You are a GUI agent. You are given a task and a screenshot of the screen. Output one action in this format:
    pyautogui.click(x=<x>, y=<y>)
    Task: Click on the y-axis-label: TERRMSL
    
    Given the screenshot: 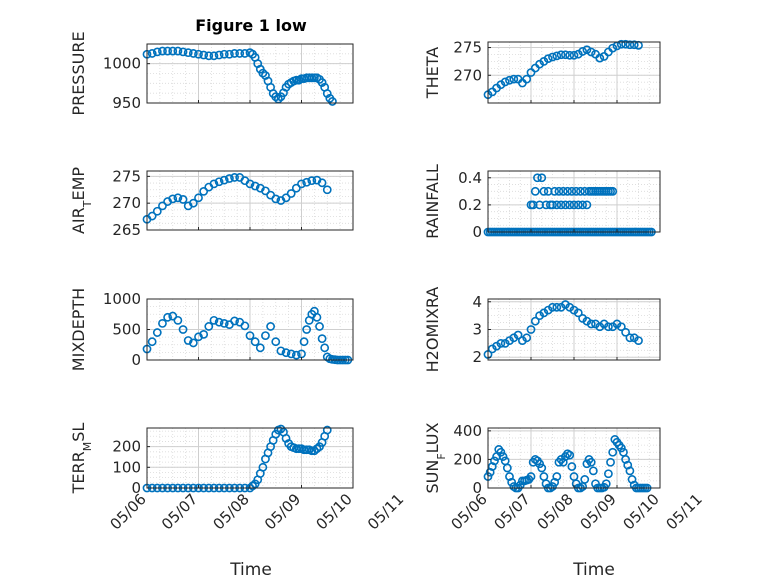 What is the action you would take?
    pyautogui.click(x=81, y=459)
    